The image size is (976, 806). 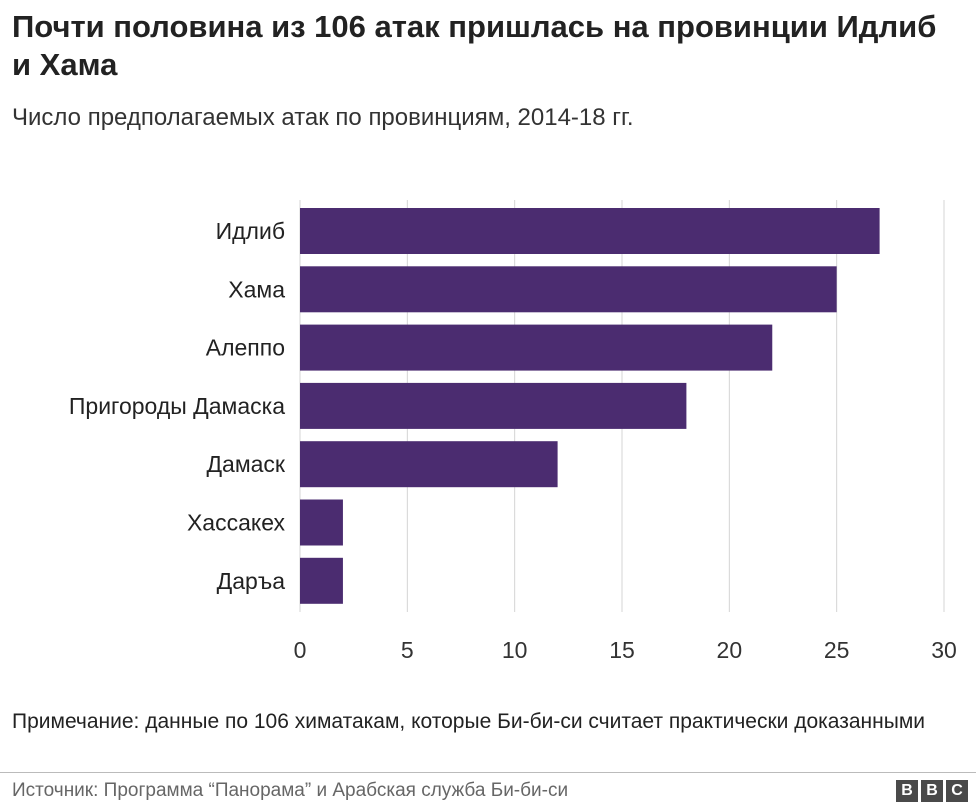 I want to click on category-label: Хама, so click(x=256, y=289).